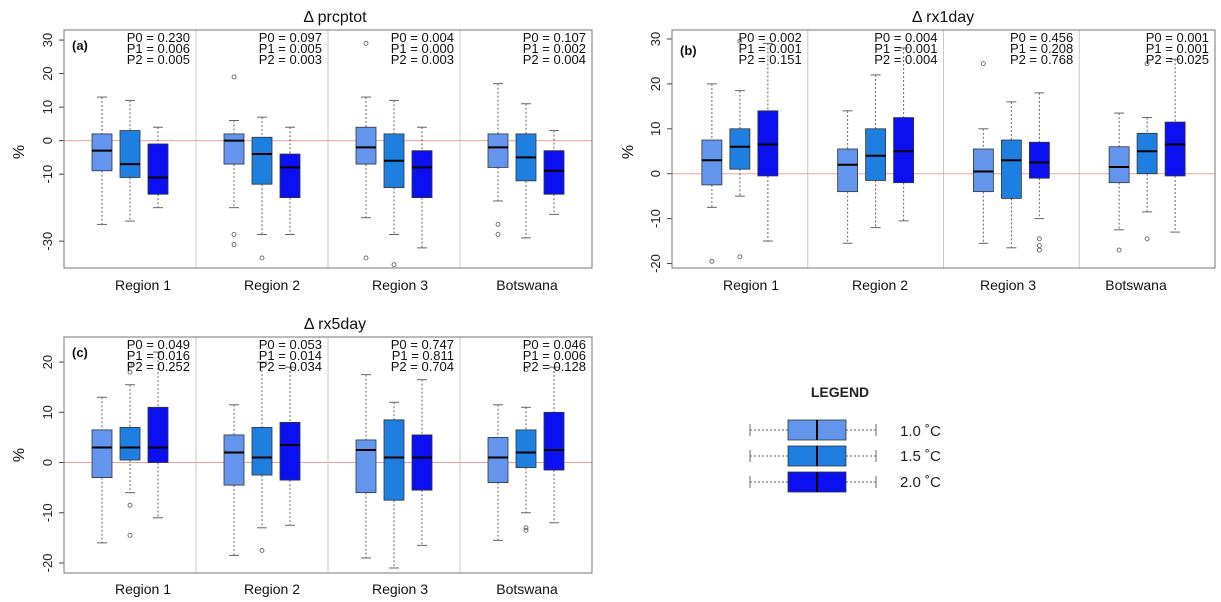  I want to click on panel-title: Δ rx5day, so click(335, 324).